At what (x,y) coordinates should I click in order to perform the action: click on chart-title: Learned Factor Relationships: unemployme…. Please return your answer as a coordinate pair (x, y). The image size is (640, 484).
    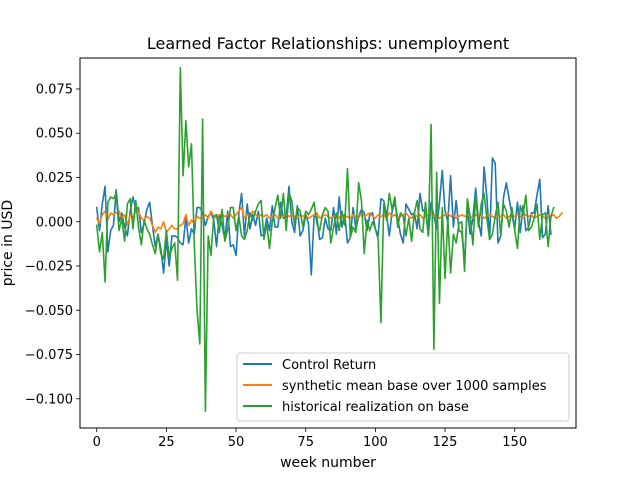
    Looking at the image, I should click on (328, 43).